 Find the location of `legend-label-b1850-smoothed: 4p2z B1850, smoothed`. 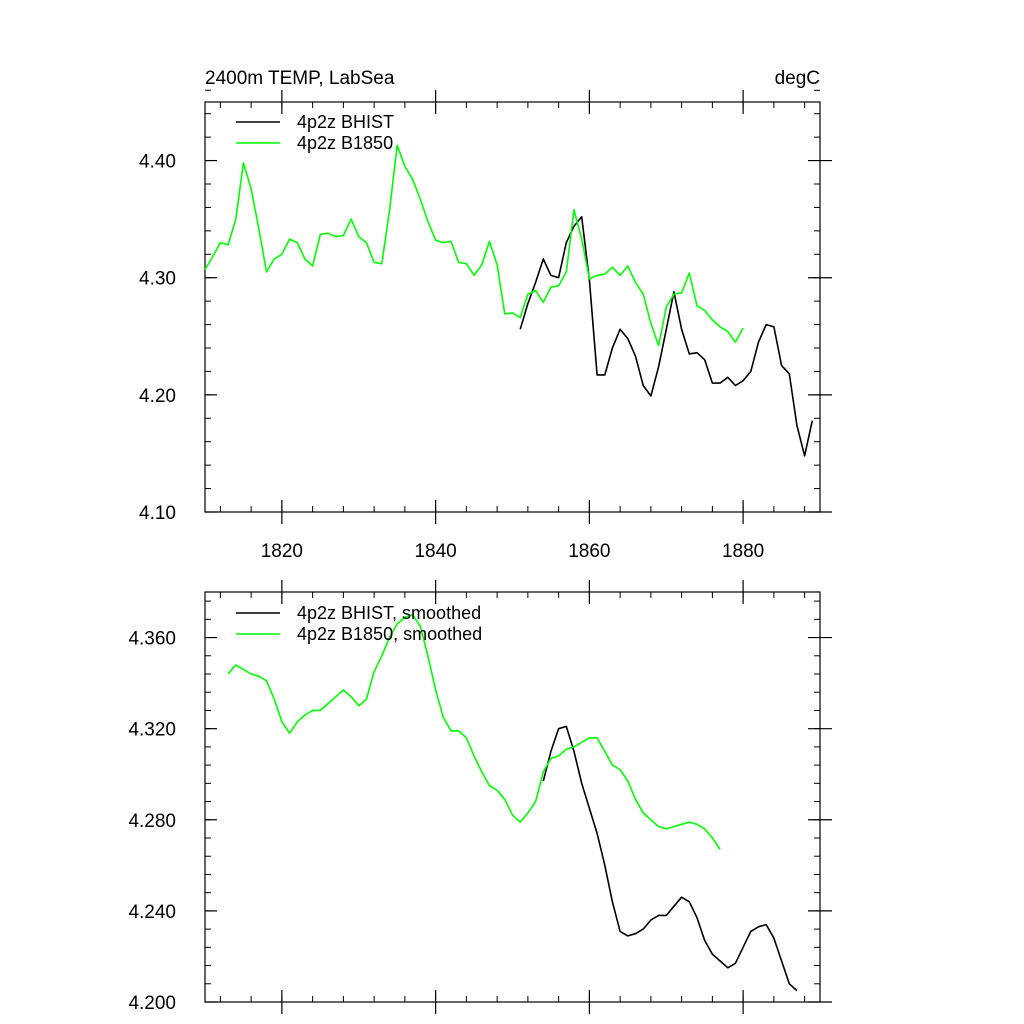

legend-label-b1850-smoothed: 4p2z B1850, smoothed is located at coordinates (389, 634).